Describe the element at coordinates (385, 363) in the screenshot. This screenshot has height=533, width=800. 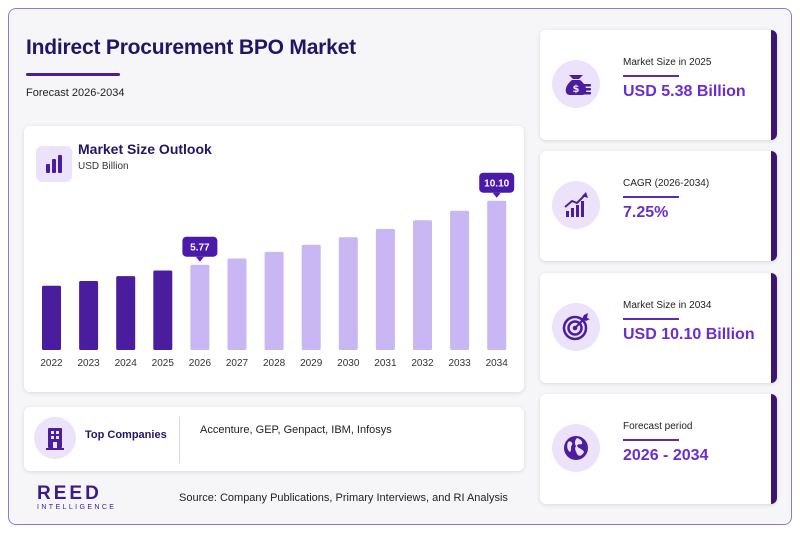
I see `x-tick-label: 2031` at that location.